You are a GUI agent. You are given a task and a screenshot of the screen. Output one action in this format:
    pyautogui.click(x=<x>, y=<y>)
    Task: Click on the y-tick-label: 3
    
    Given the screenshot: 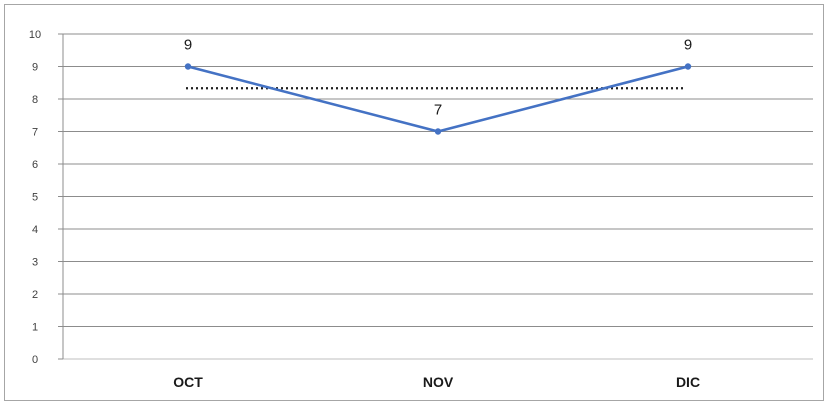 What is the action you would take?
    pyautogui.click(x=35, y=263)
    